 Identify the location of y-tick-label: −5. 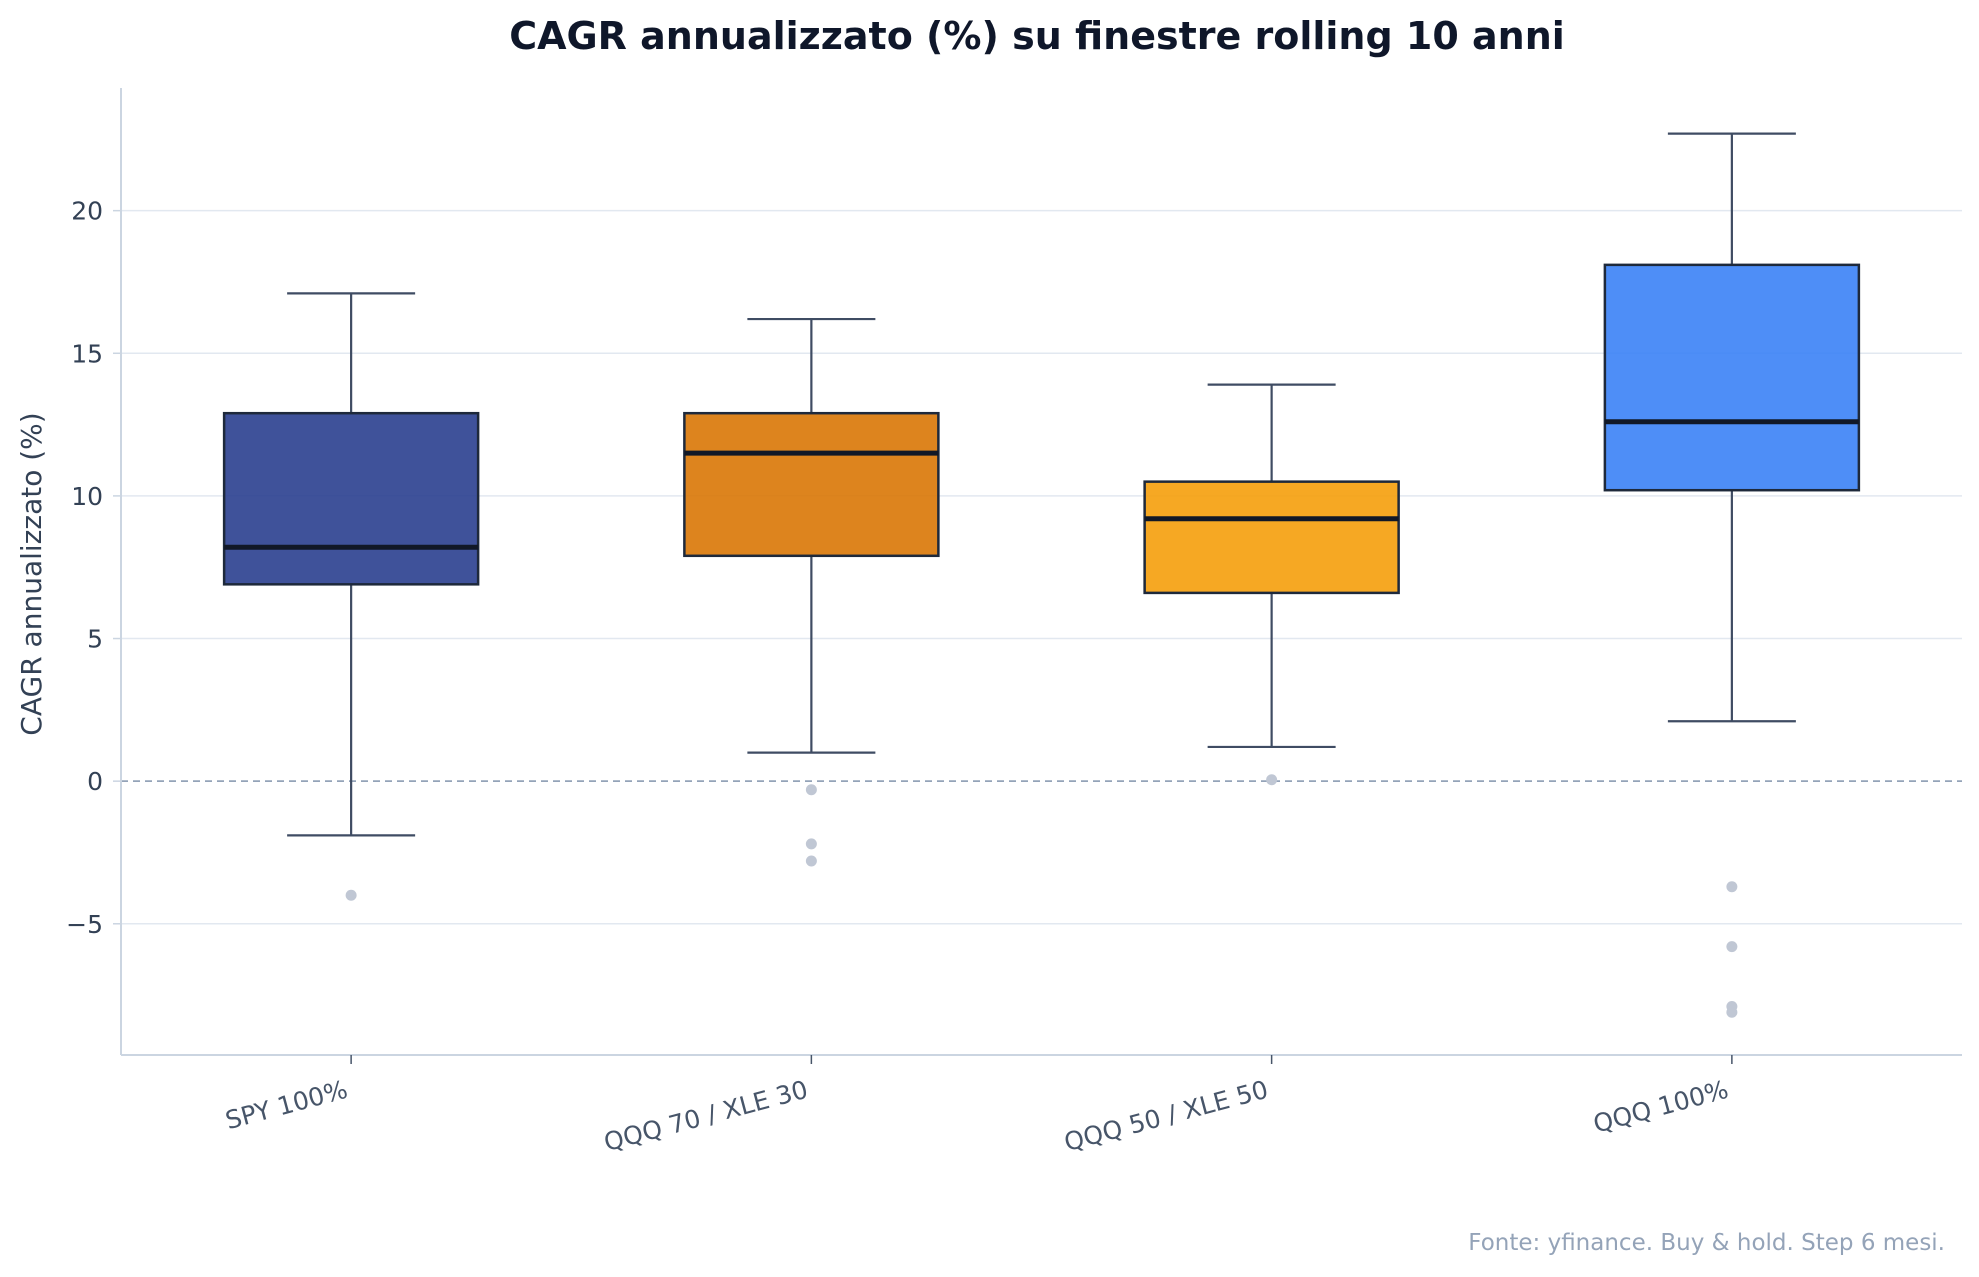
(84, 924).